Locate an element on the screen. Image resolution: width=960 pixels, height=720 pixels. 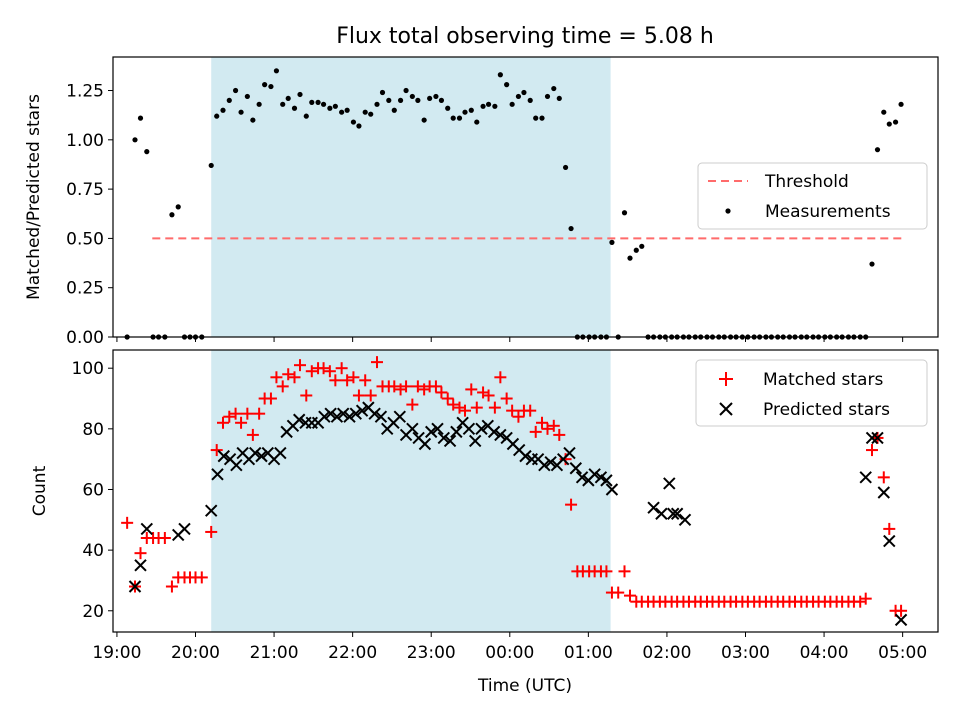
top-y-ticks: 0.00 0.25 0.50 0.75 1.00 1.25 is located at coordinates (89, 215).